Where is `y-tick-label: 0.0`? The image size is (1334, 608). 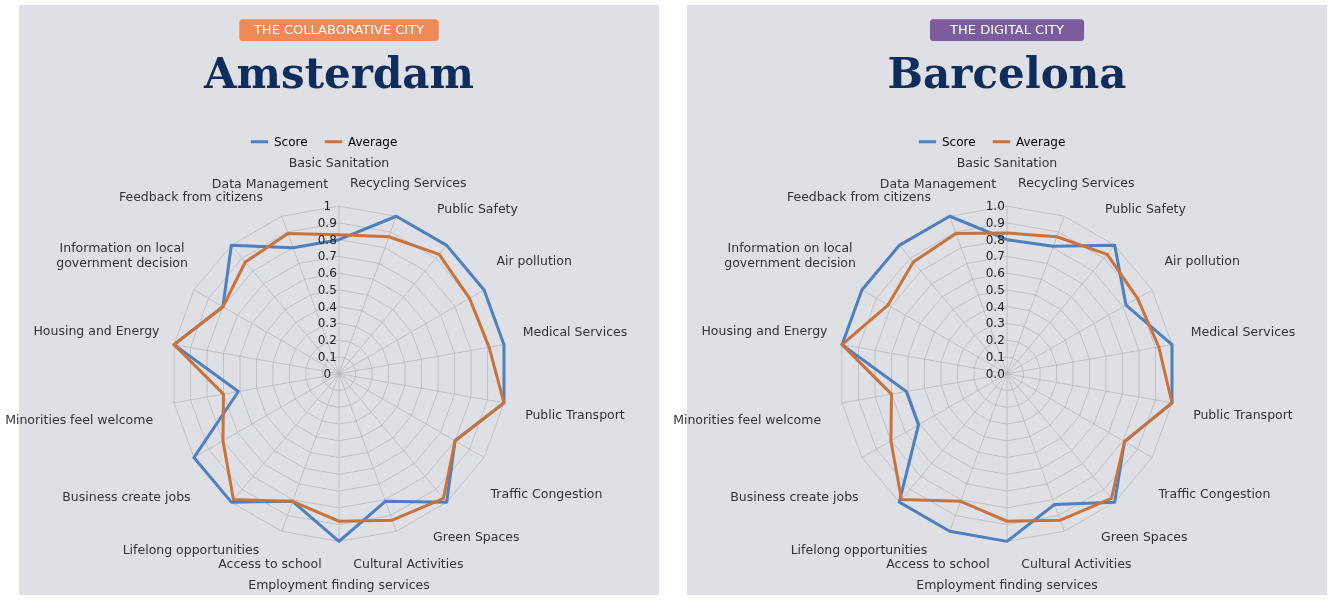 y-tick-label: 0.0 is located at coordinates (995, 373).